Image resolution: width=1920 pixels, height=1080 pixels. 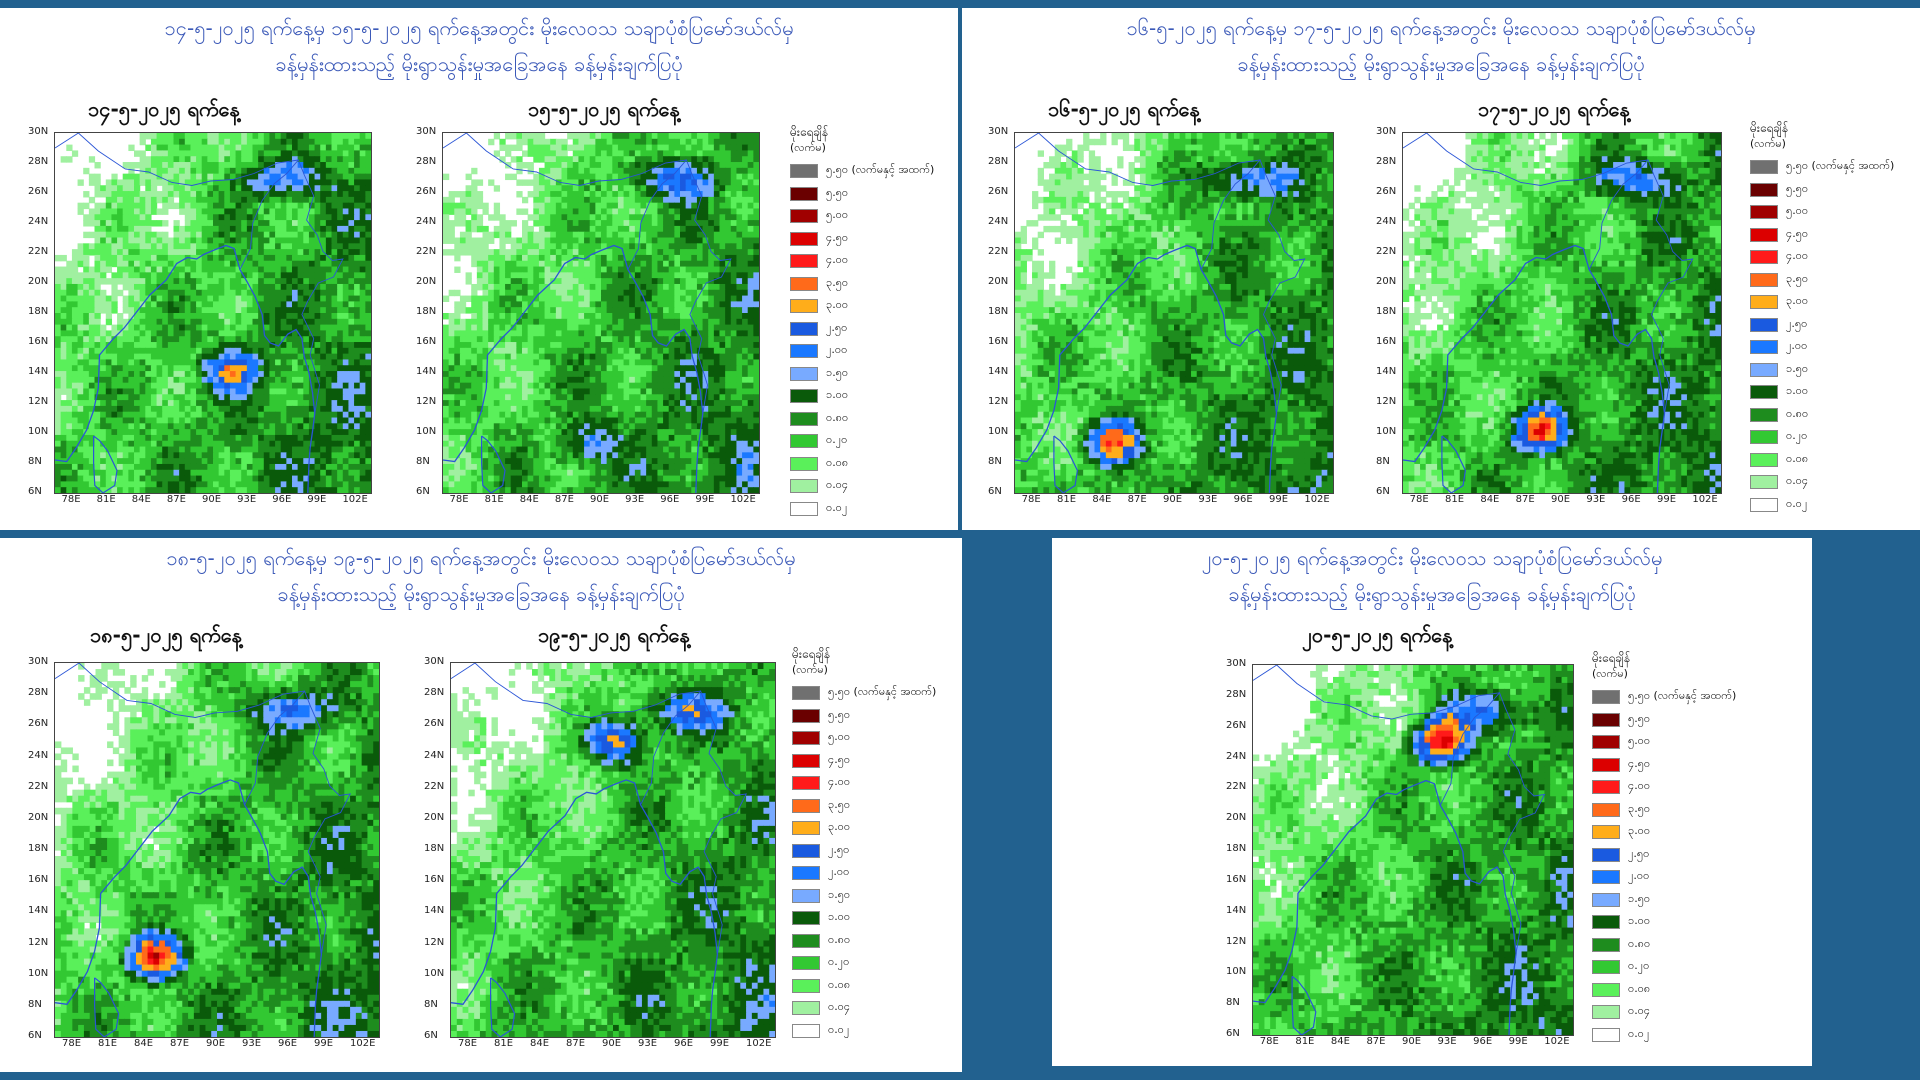 I want to click on lon-tick-label: 81E, so click(x=1066, y=499).